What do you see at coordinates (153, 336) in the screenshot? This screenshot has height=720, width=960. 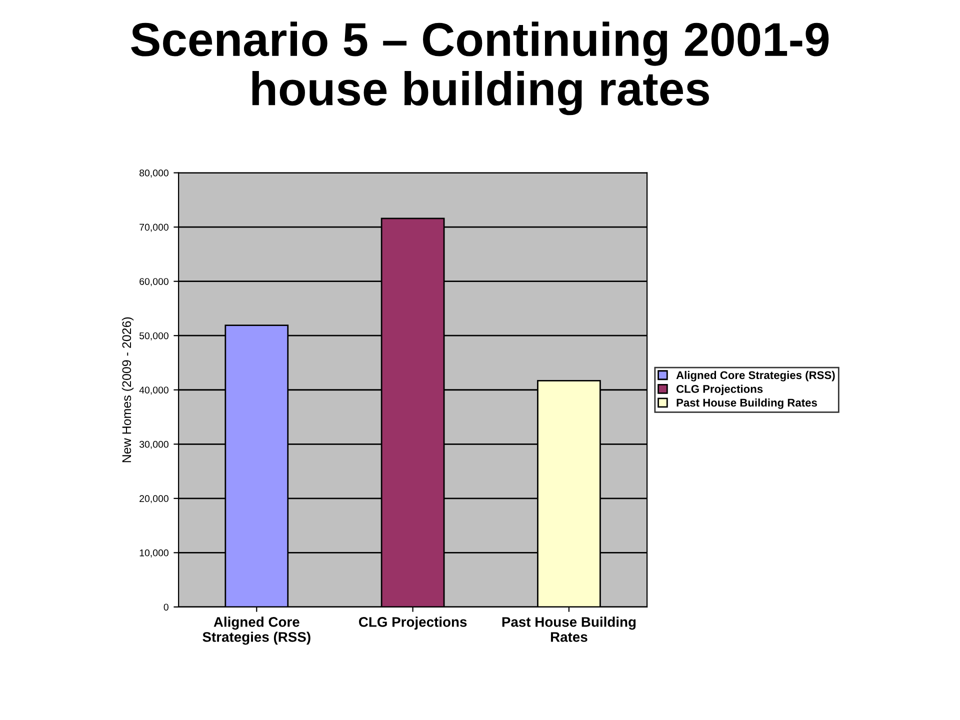 I see `y-tick-label: 50,000` at bounding box center [153, 336].